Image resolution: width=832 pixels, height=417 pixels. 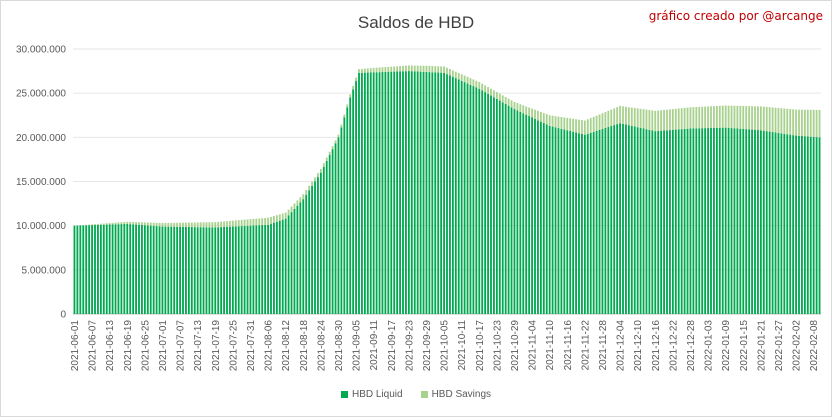 I want to click on x-tick-label: 2021-09-05, so click(x=357, y=346).